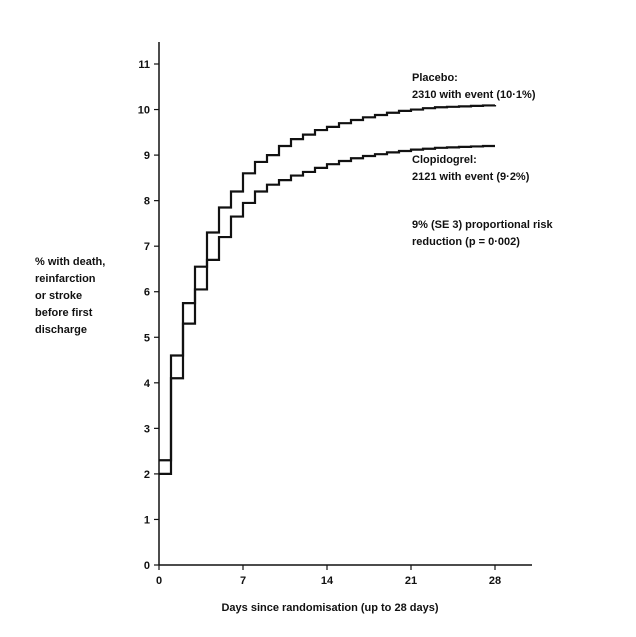  I want to click on y-tick-label: 10, so click(144, 111).